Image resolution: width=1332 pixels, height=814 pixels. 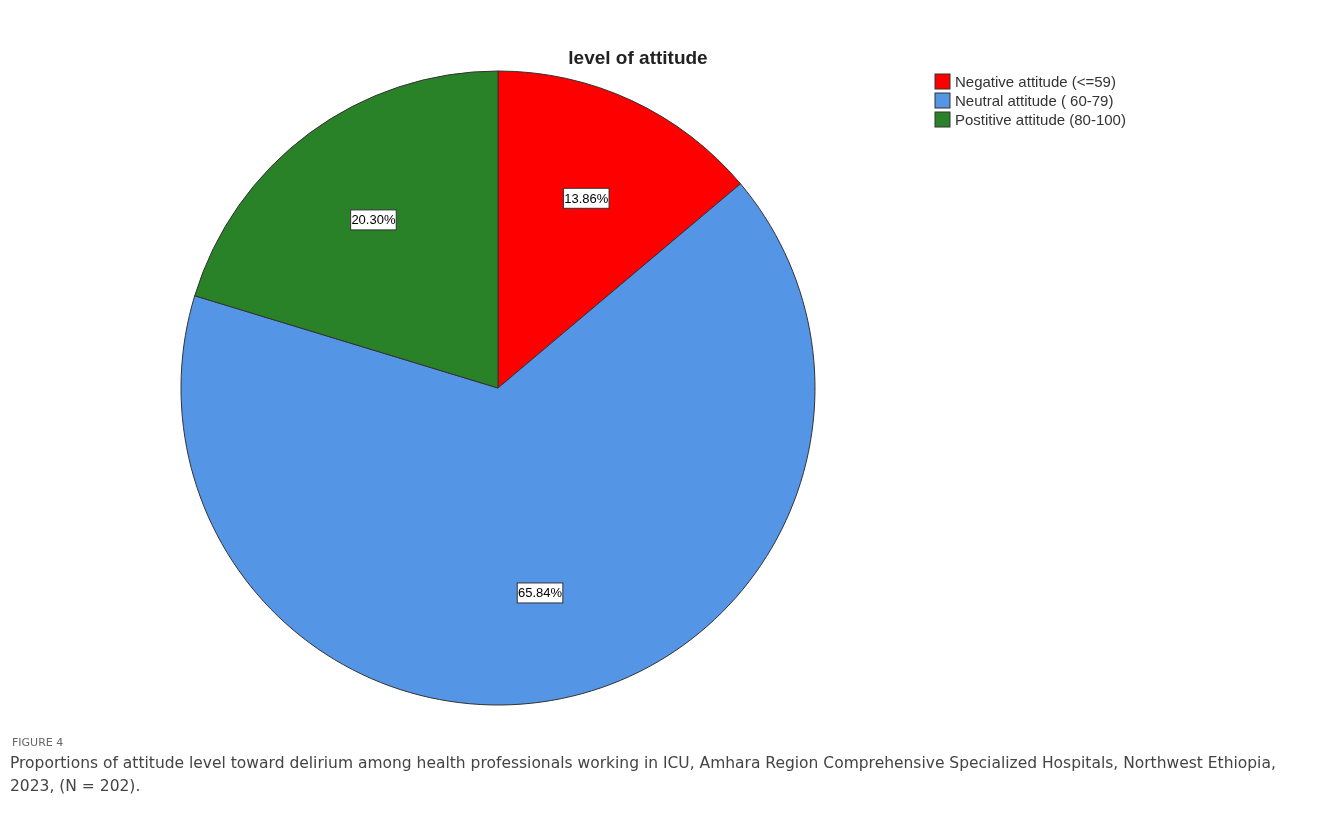 What do you see at coordinates (1034, 100) in the screenshot?
I see `legend-label: Neutral attitude ( 60-79)` at bounding box center [1034, 100].